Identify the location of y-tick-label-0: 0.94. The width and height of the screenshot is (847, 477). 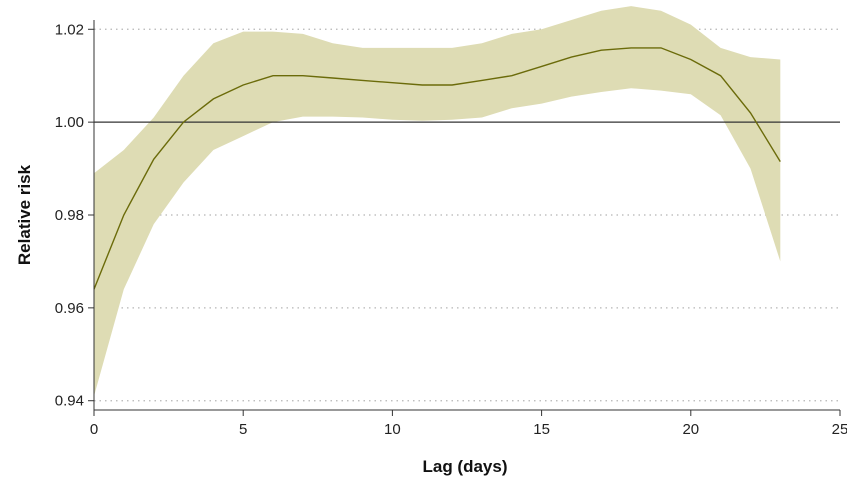
(69, 401).